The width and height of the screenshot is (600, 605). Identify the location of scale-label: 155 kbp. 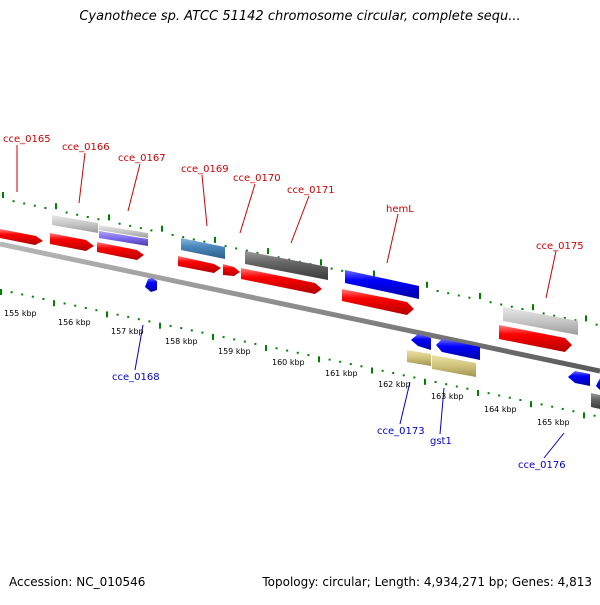
(20, 313).